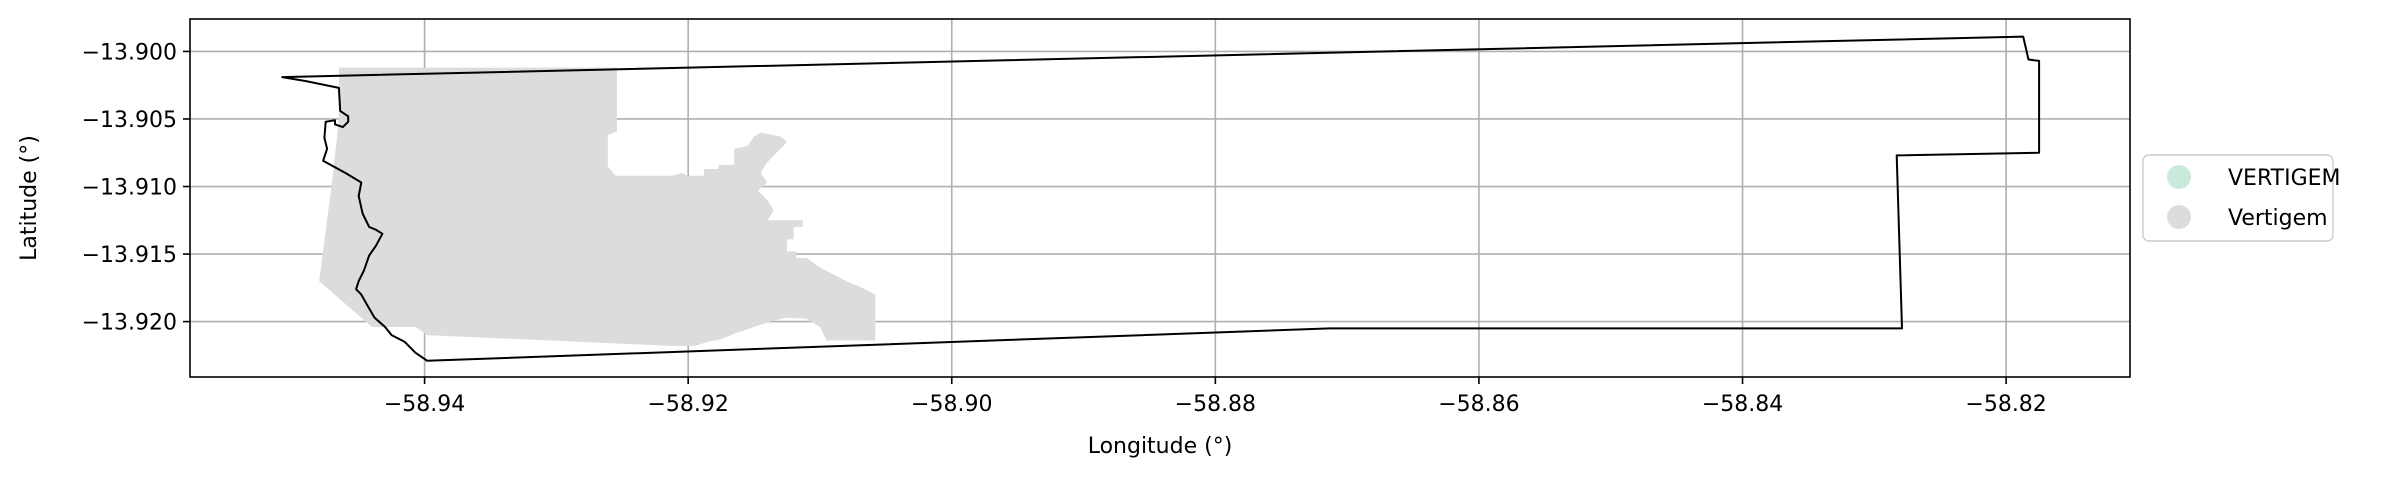  What do you see at coordinates (2179, 177) in the screenshot?
I see `legend-marker-vertigem-upper` at bounding box center [2179, 177].